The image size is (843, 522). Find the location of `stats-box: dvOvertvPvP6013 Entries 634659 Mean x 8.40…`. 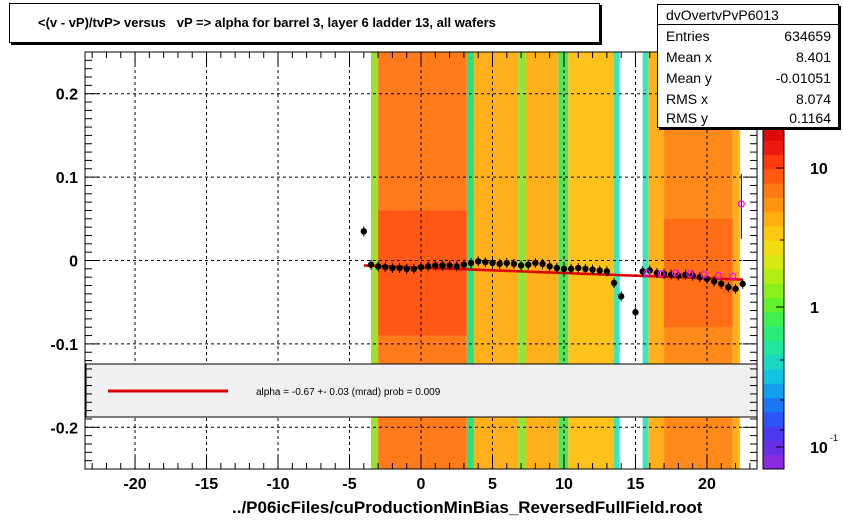

stats-box: dvOvertvPvP6013 Entries 634659 Mean x 8.40… is located at coordinates (748, 66).